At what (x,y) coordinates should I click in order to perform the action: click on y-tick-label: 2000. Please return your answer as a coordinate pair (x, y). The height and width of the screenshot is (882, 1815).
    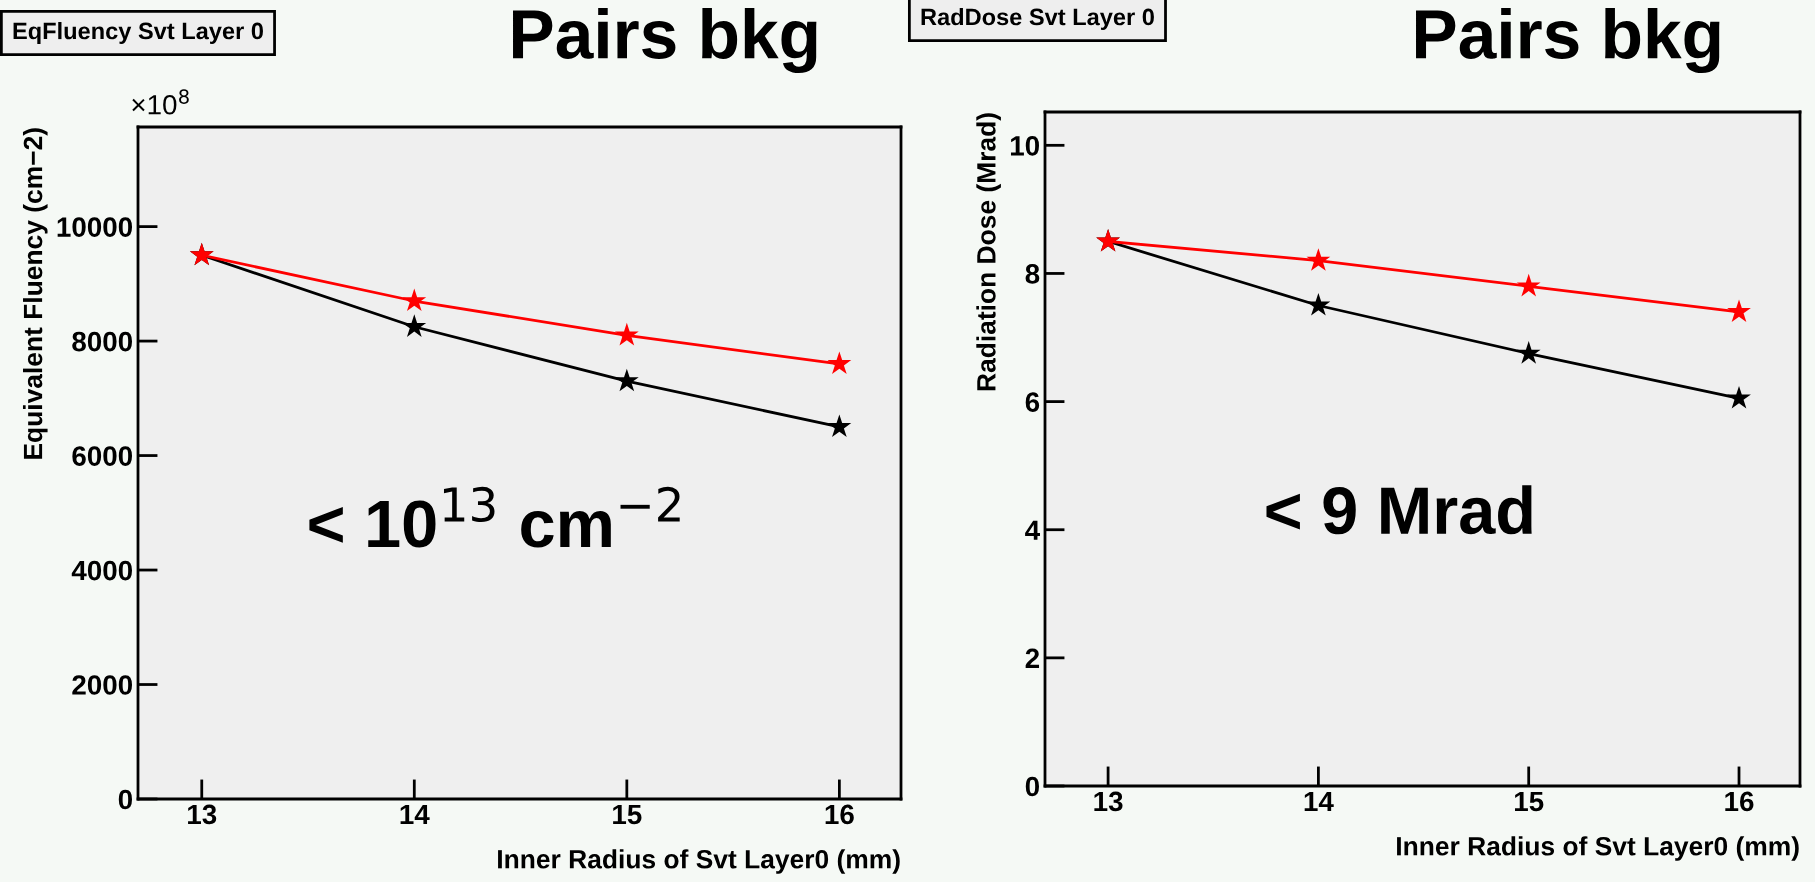
    Looking at the image, I should click on (102, 685).